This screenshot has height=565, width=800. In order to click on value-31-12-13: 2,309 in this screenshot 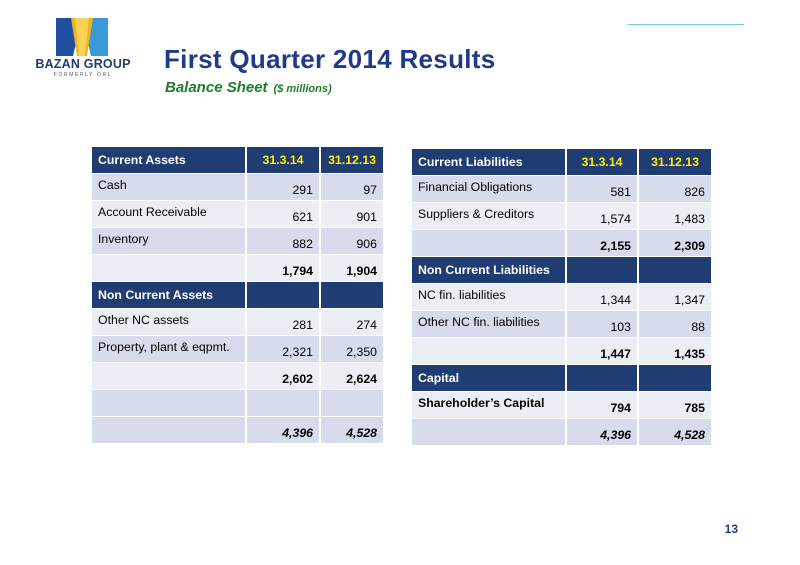, I will do `click(675, 243)`.